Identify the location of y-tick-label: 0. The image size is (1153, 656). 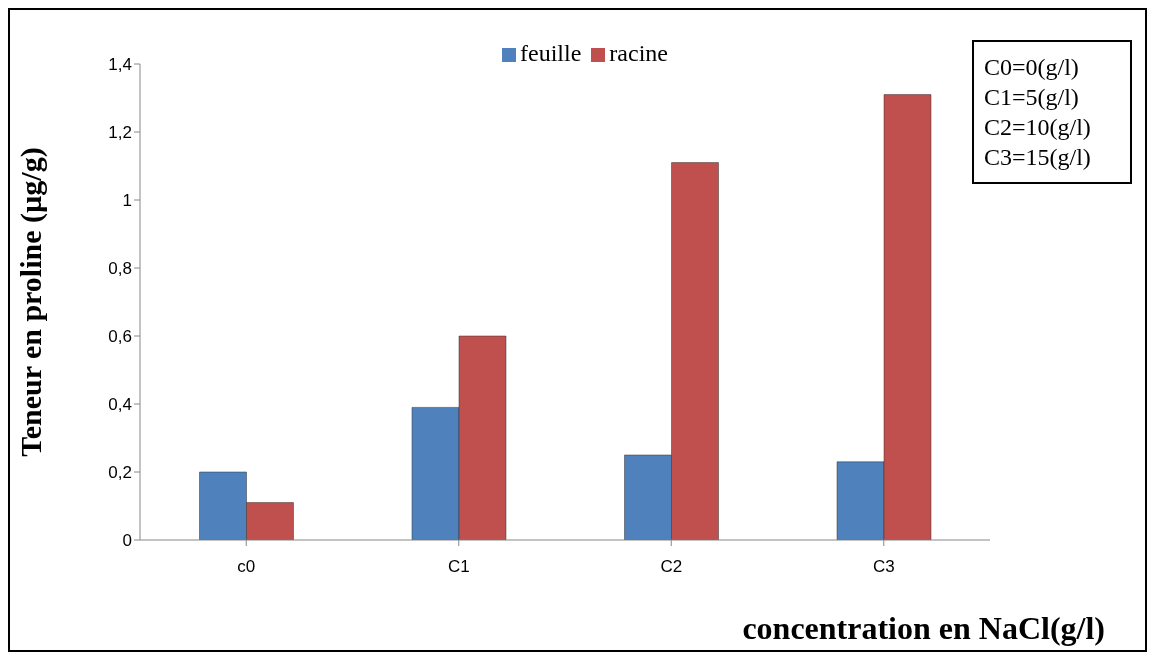
(127, 541).